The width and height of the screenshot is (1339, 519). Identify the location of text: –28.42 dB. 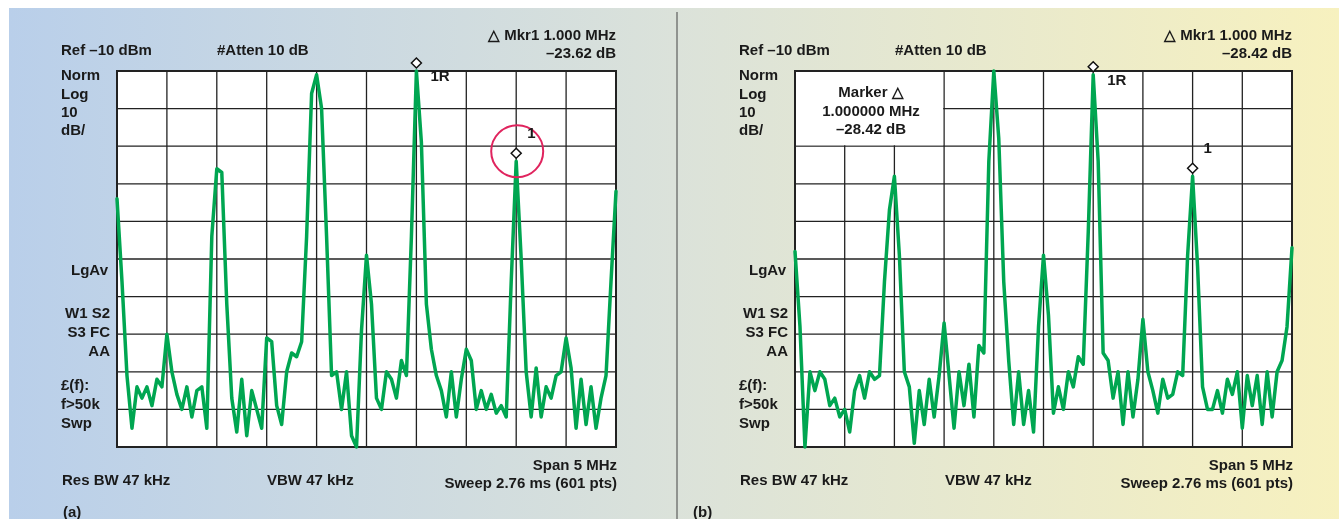
(1257, 52).